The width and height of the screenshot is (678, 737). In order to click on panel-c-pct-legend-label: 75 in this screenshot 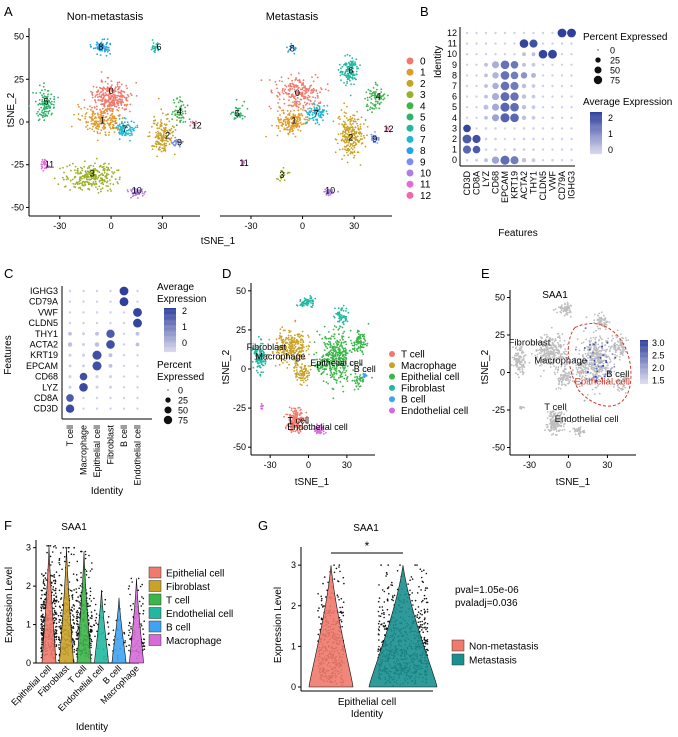, I will do `click(183, 421)`.